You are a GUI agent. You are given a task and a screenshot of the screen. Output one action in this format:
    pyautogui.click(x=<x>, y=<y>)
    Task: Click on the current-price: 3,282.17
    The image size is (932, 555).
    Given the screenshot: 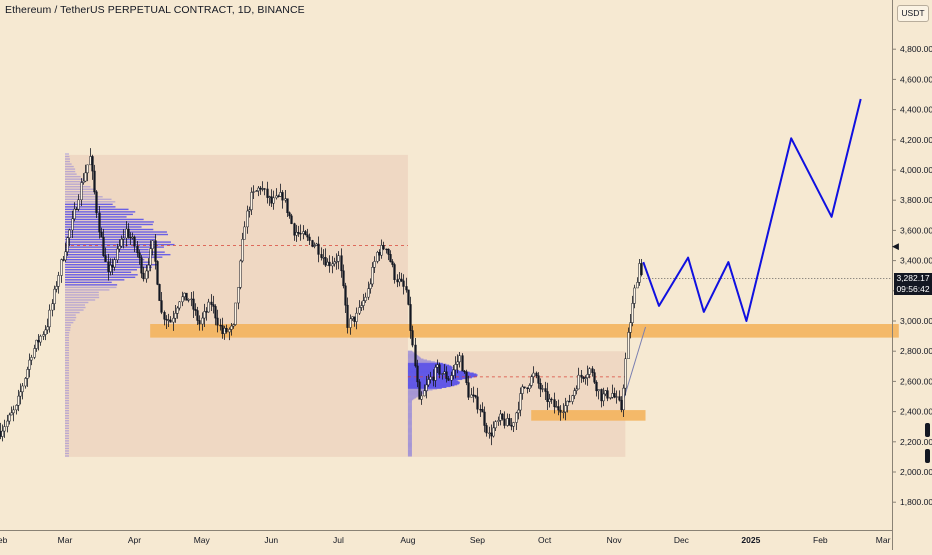 What is the action you would take?
    pyautogui.click(x=913, y=278)
    